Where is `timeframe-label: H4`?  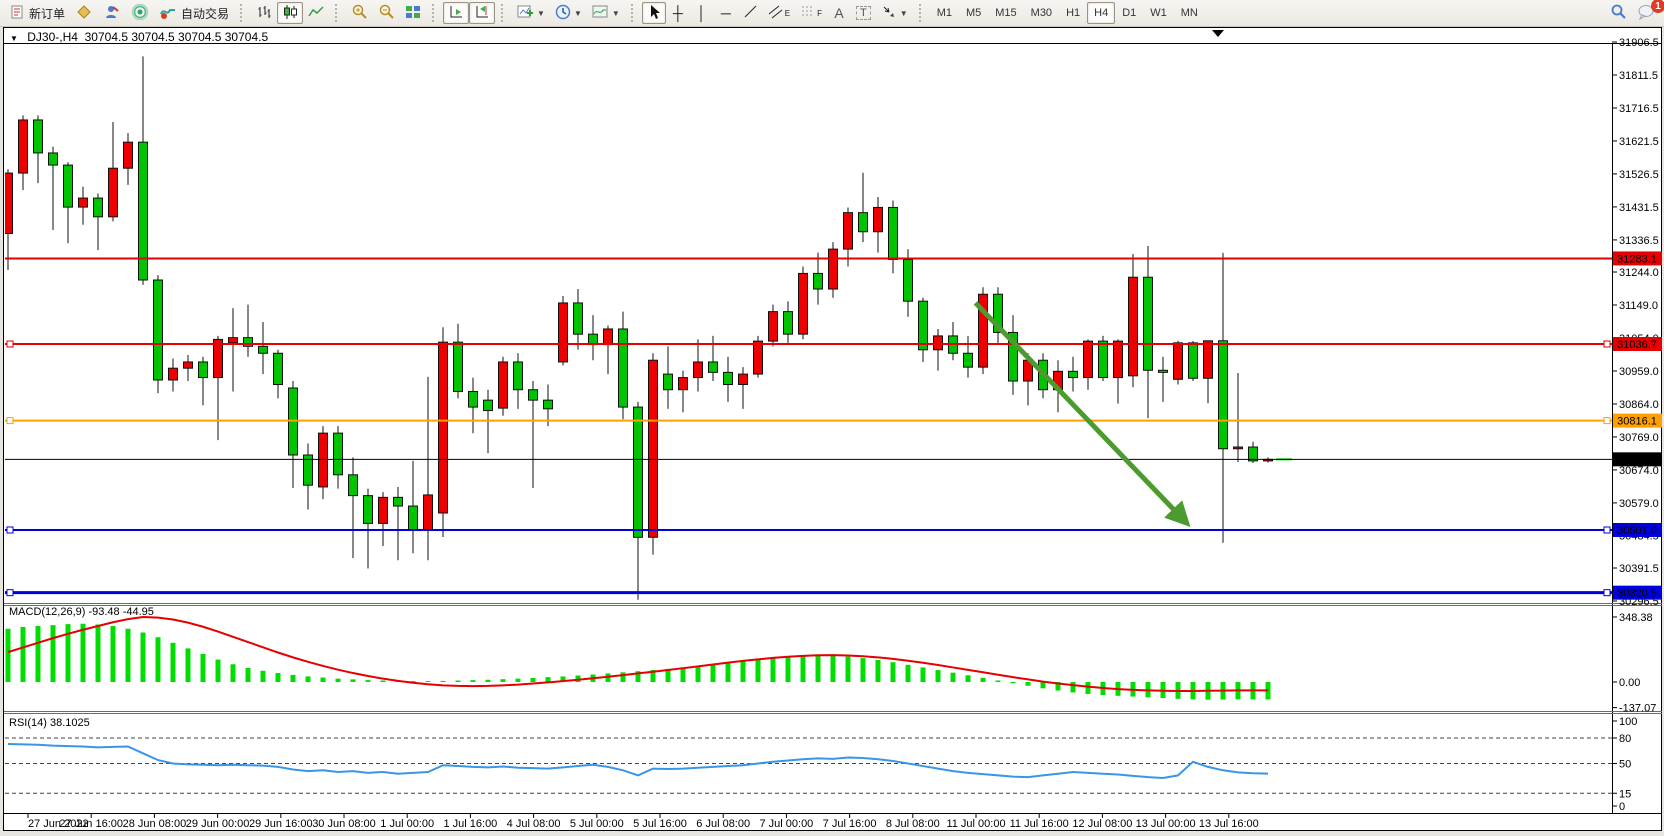
timeframe-label: H4 is located at coordinates (1101, 13).